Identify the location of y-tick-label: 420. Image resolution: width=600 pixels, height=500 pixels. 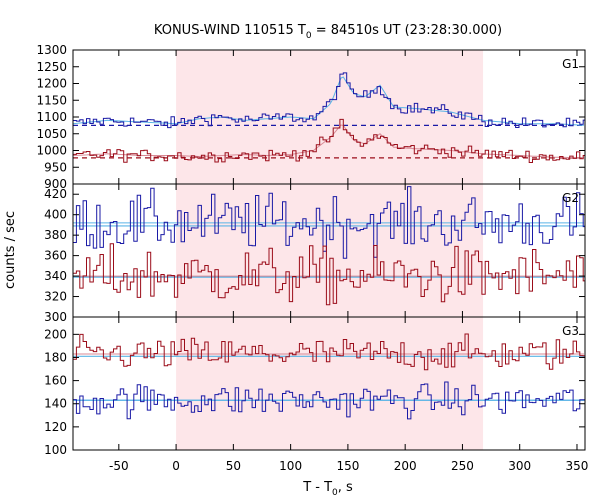
(55, 194).